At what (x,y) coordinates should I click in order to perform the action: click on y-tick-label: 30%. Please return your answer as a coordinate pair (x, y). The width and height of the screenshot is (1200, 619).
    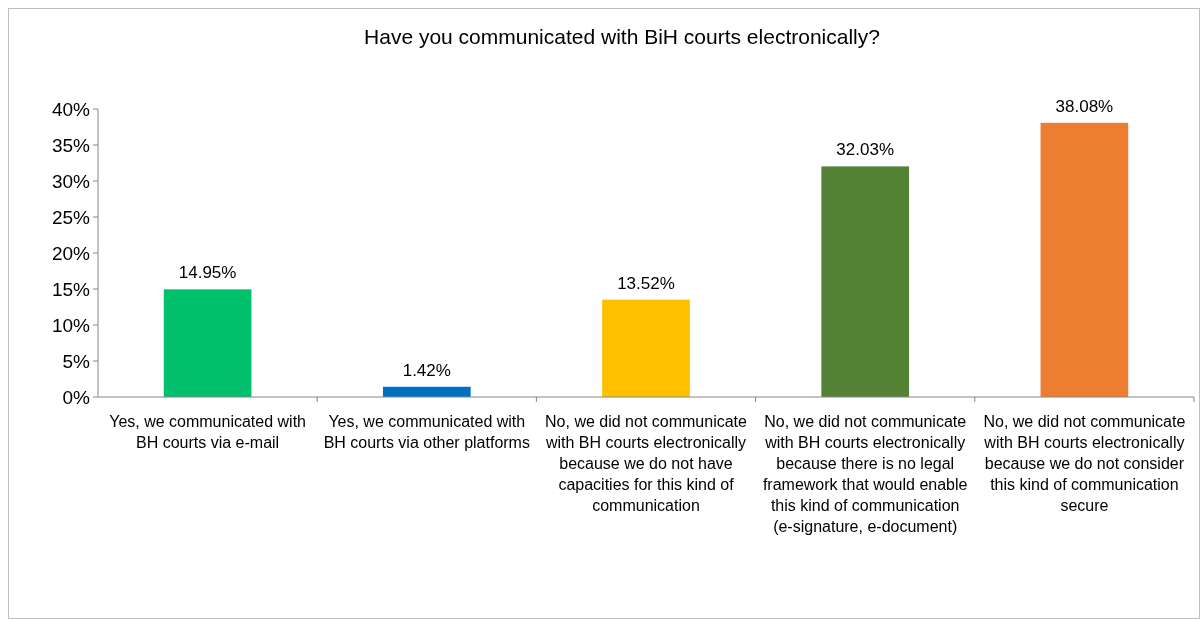
    Looking at the image, I should click on (71, 181).